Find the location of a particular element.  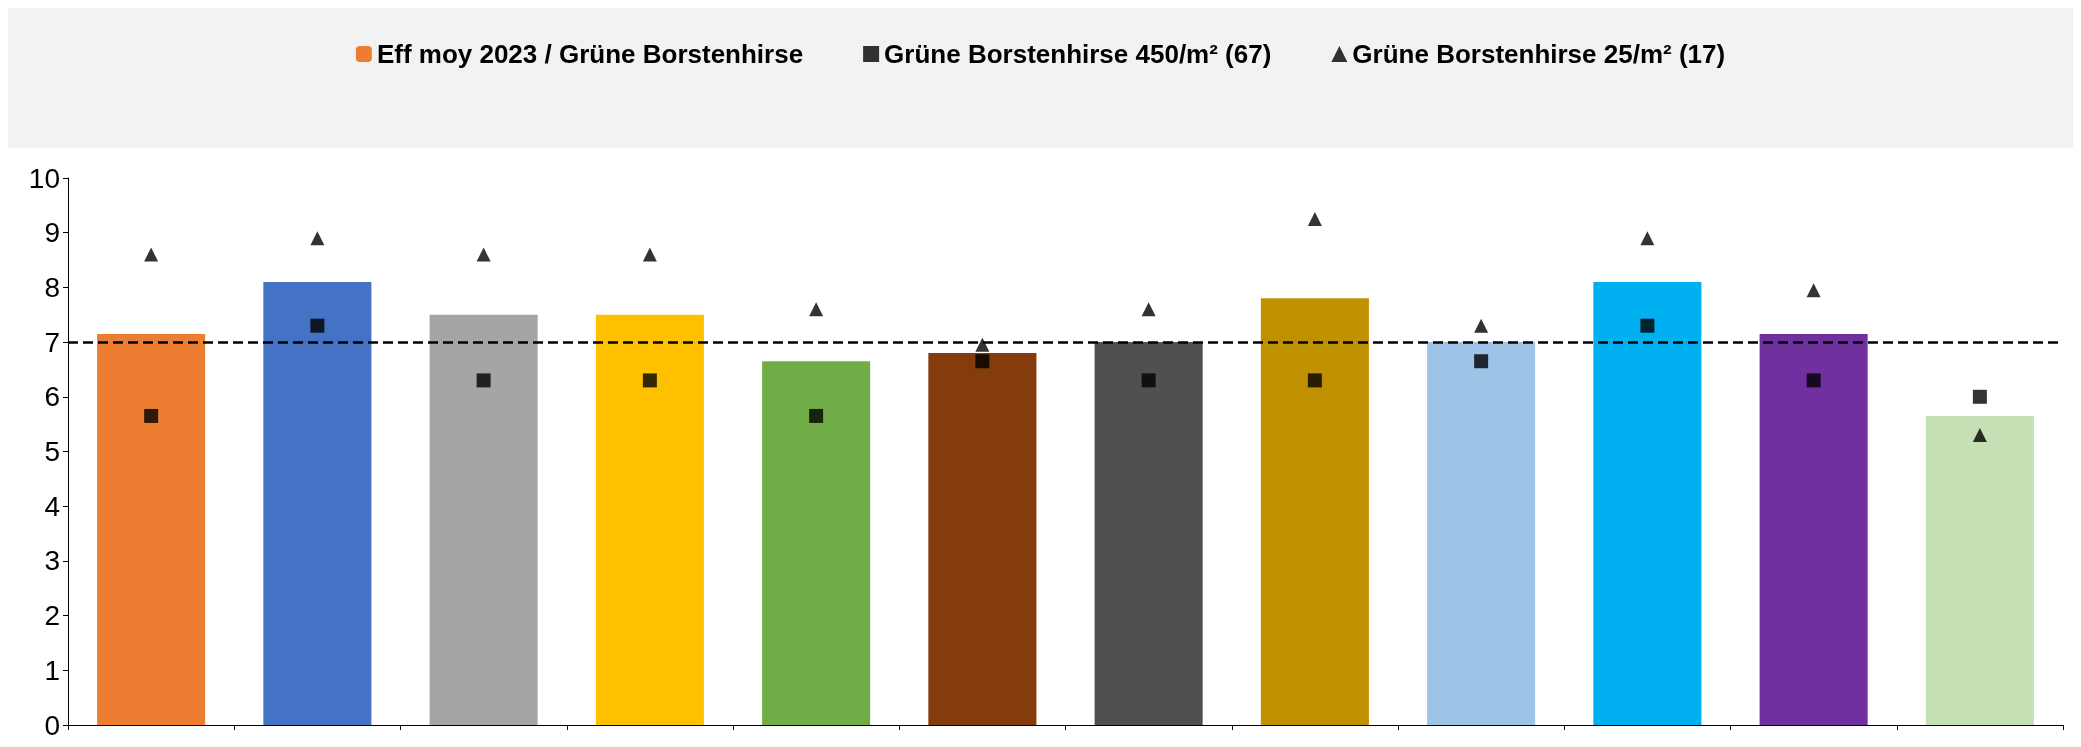

y-tick-label: 0 is located at coordinates (52, 725).